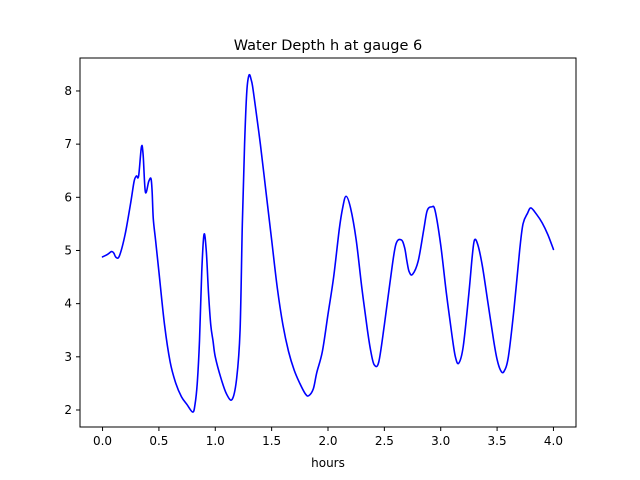  What do you see at coordinates (68, 357) in the screenshot?
I see `y-tick-label: 3` at bounding box center [68, 357].